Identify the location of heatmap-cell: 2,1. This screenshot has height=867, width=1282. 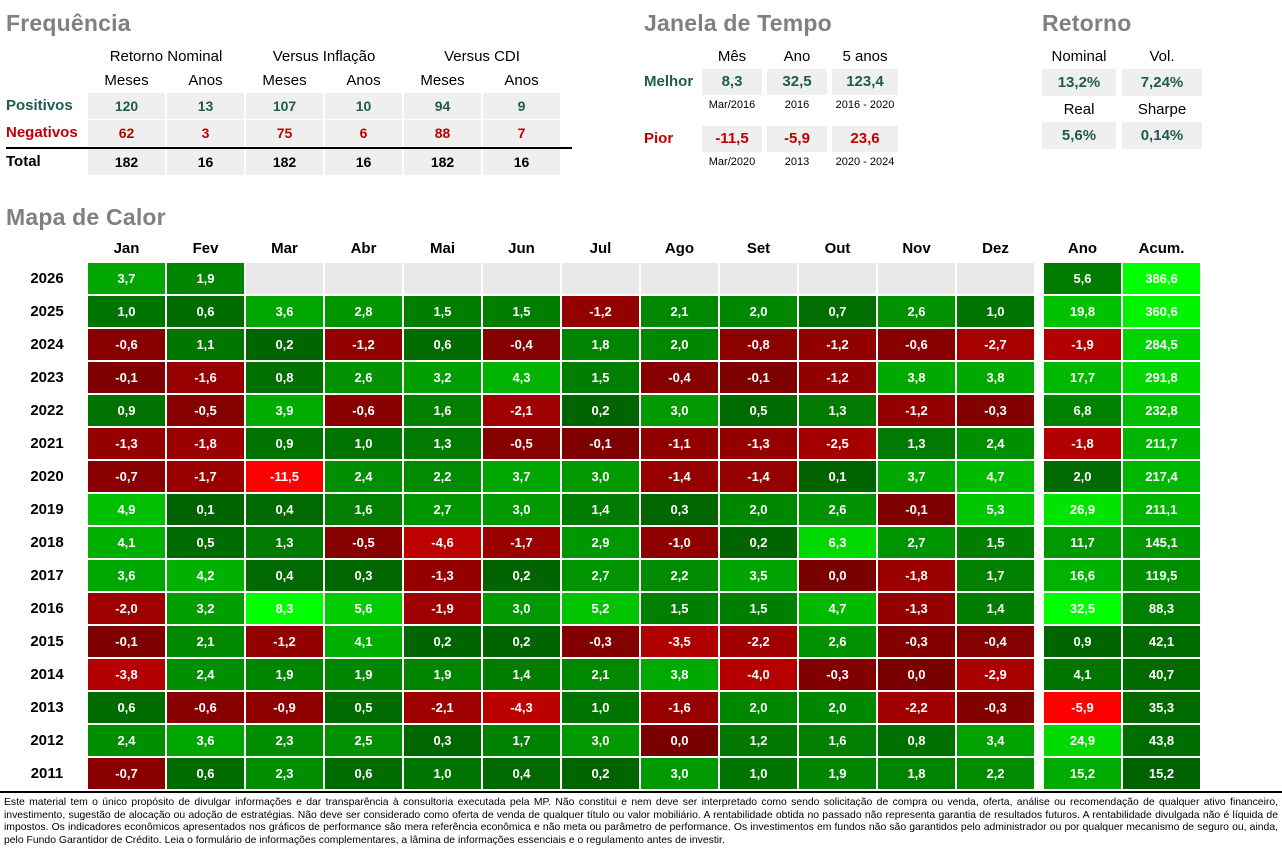
(679, 311).